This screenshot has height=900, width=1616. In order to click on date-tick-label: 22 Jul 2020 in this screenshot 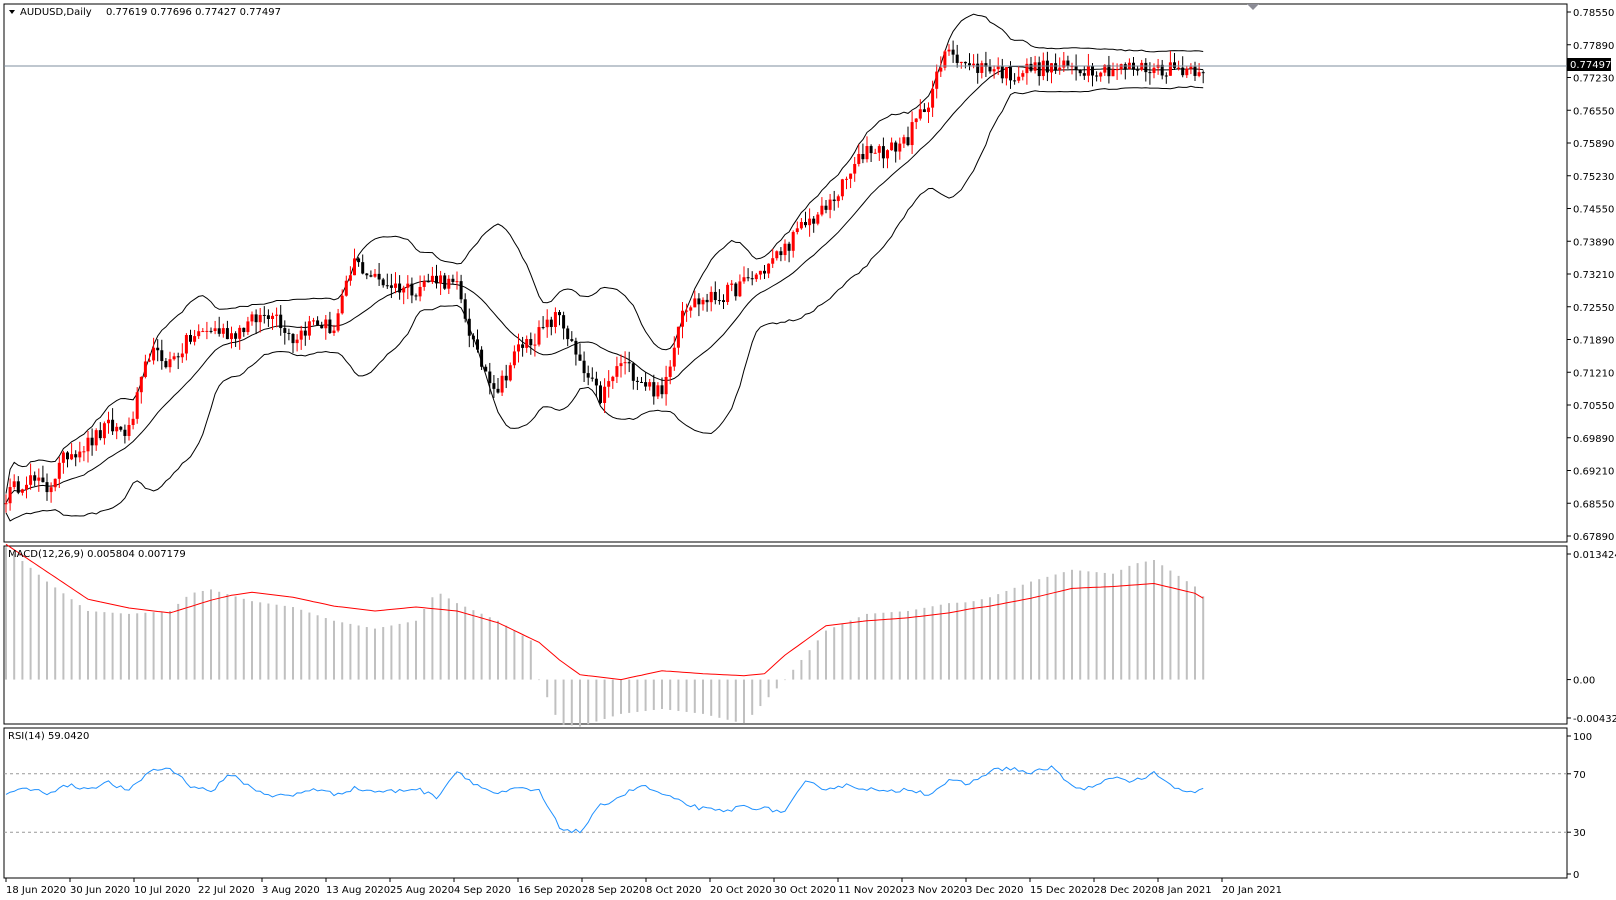, I will do `click(226, 890)`.